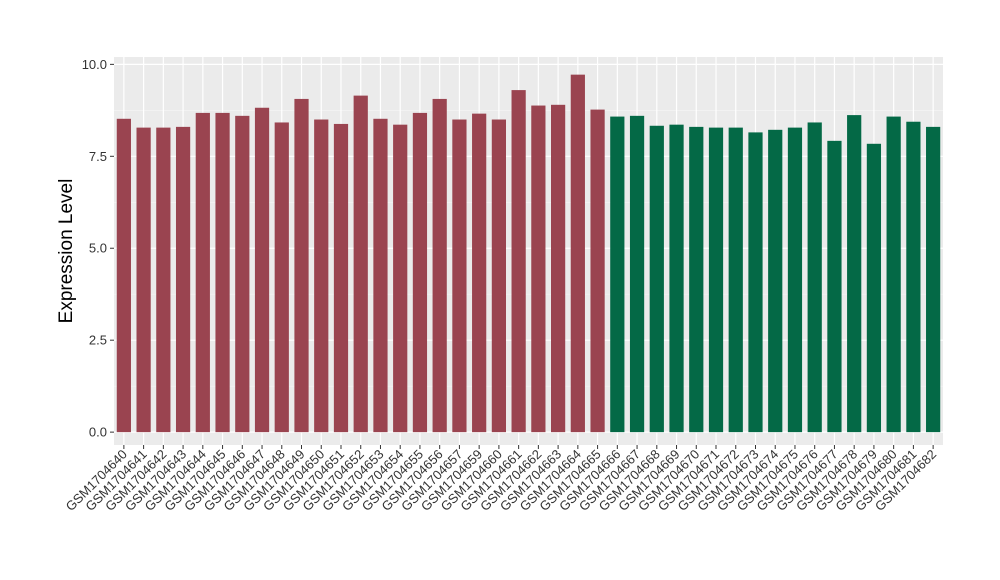 This screenshot has width=1000, height=580. I want to click on bar-GSM1704642, so click(163, 280).